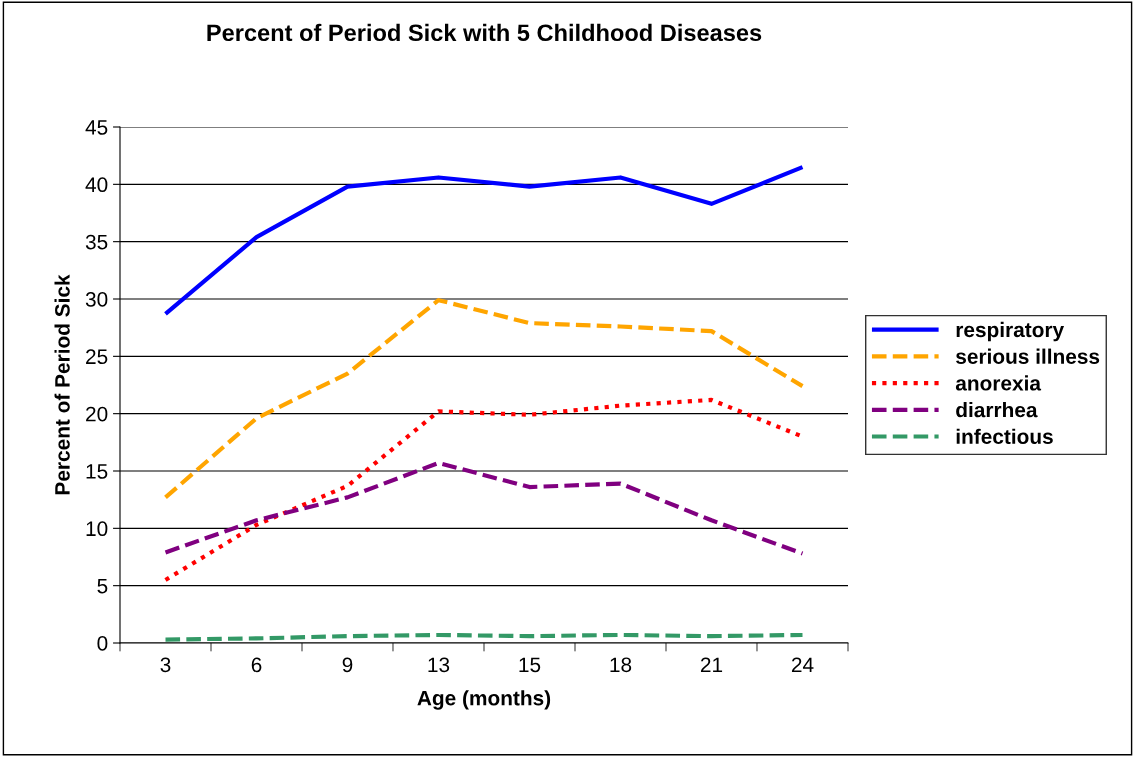 The height and width of the screenshot is (757, 1135). What do you see at coordinates (256, 665) in the screenshot?
I see `x-tick-label: 6` at bounding box center [256, 665].